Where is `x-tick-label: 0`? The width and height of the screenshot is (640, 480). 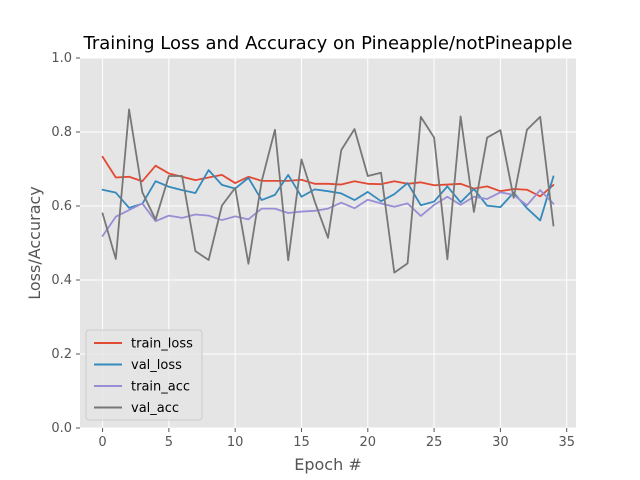
x-tick-label: 0 is located at coordinates (102, 442).